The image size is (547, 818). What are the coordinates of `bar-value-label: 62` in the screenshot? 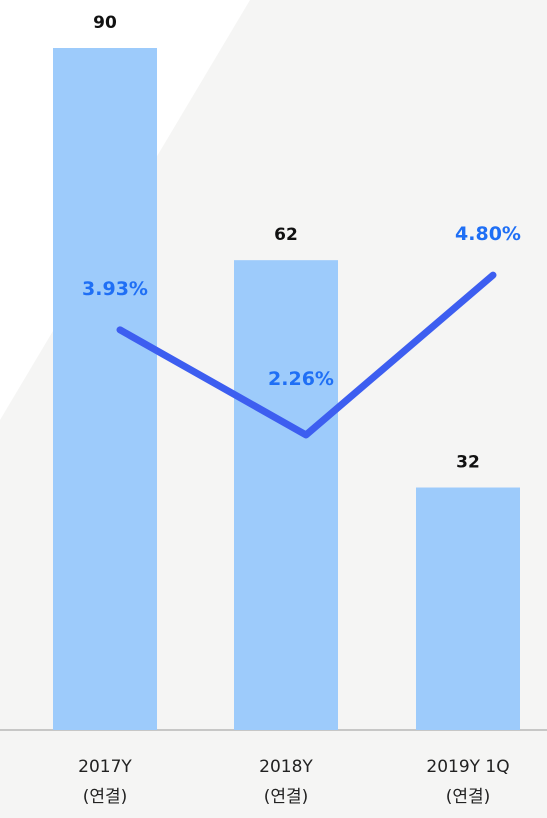 It's located at (286, 235).